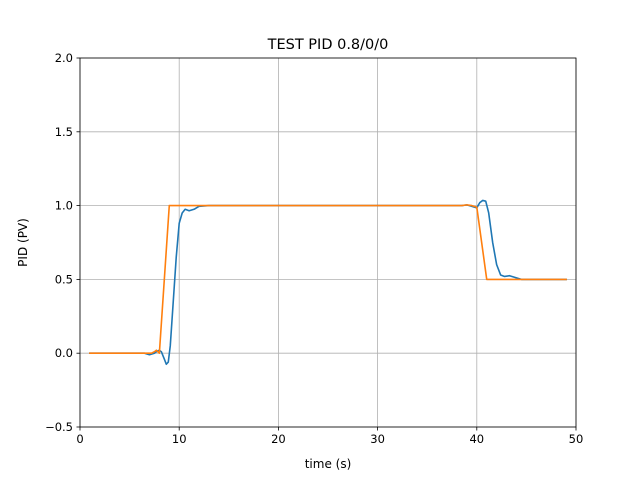 The image size is (640, 480). Describe the element at coordinates (377, 439) in the screenshot. I see `x-tick-label: 30` at that location.